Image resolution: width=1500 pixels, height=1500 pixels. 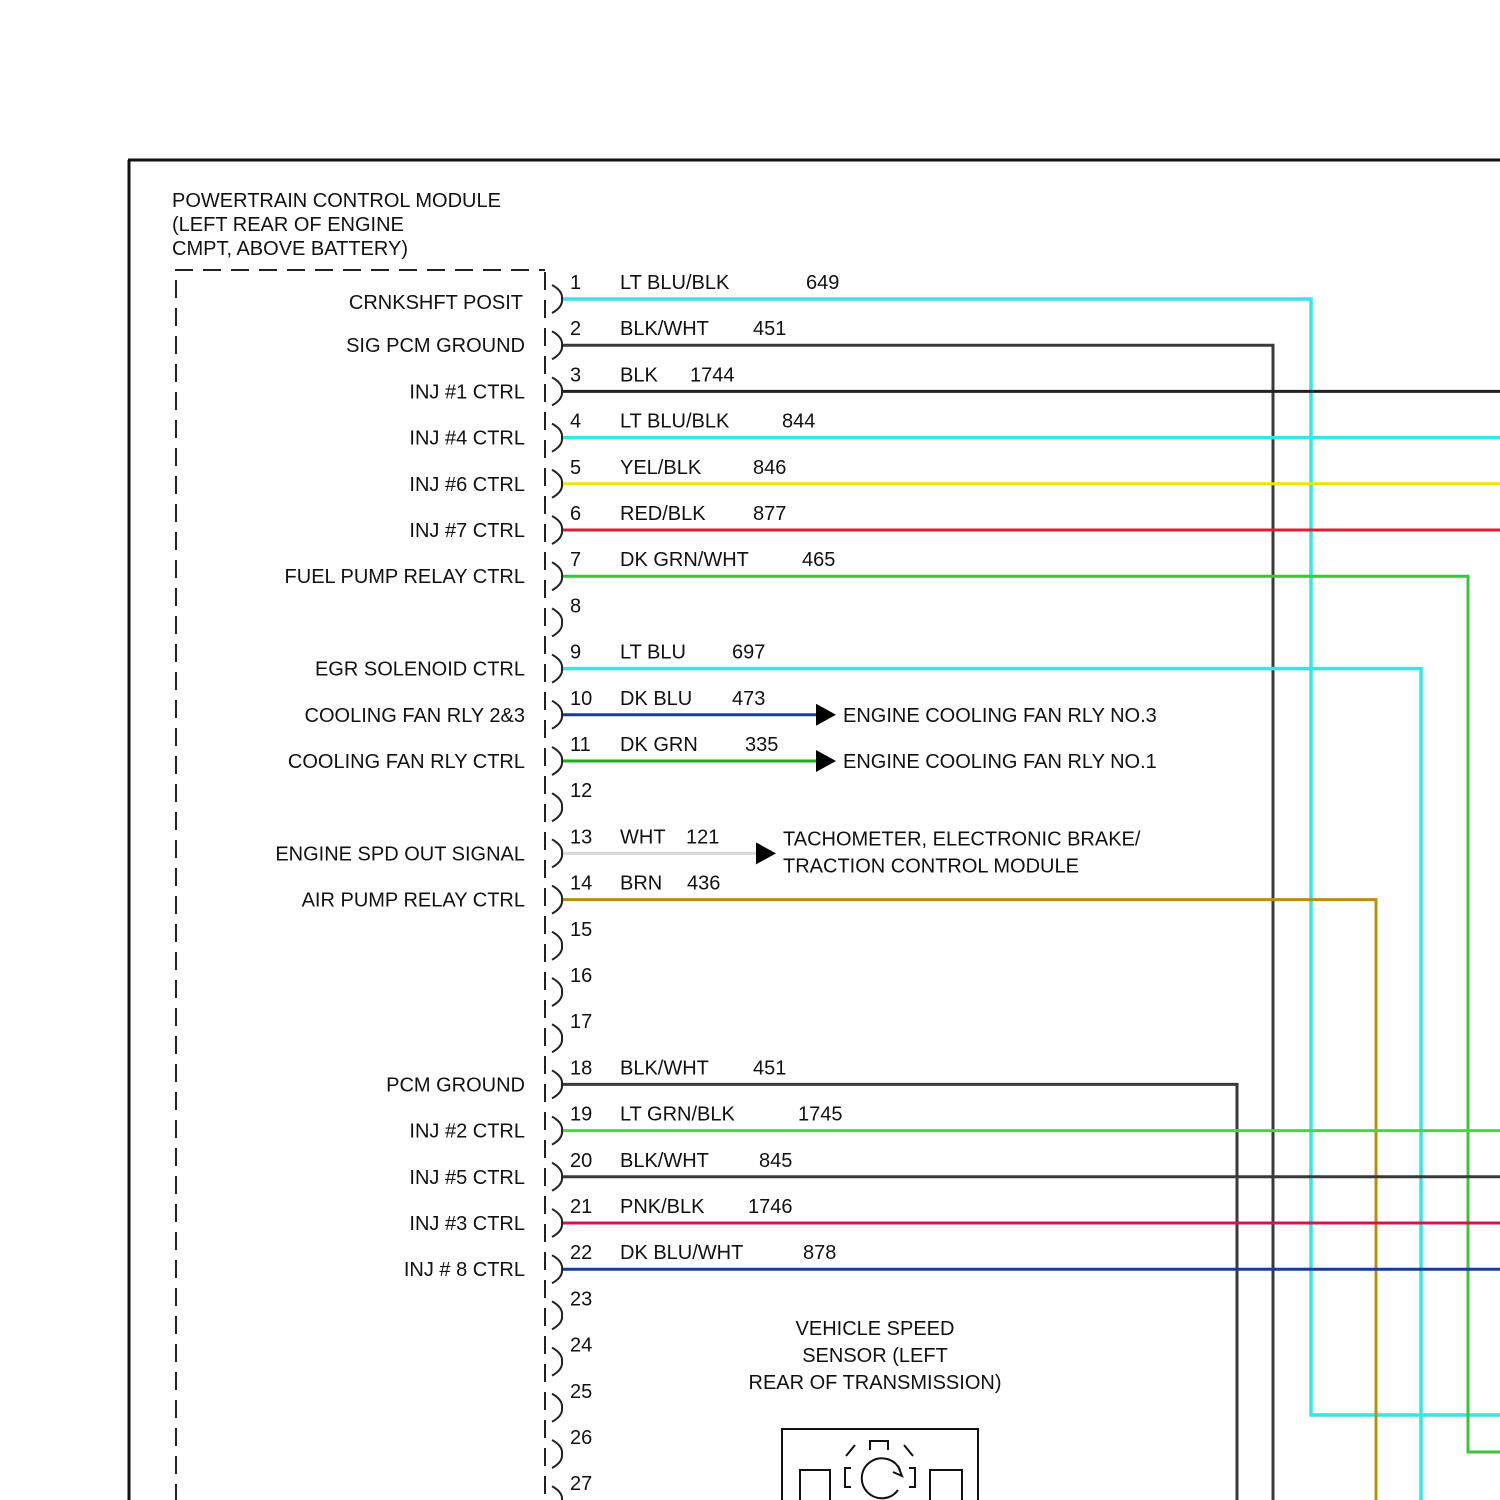 I want to click on destination-label: ENGINE COOLING FAN RLY NO.1, so click(x=1000, y=762).